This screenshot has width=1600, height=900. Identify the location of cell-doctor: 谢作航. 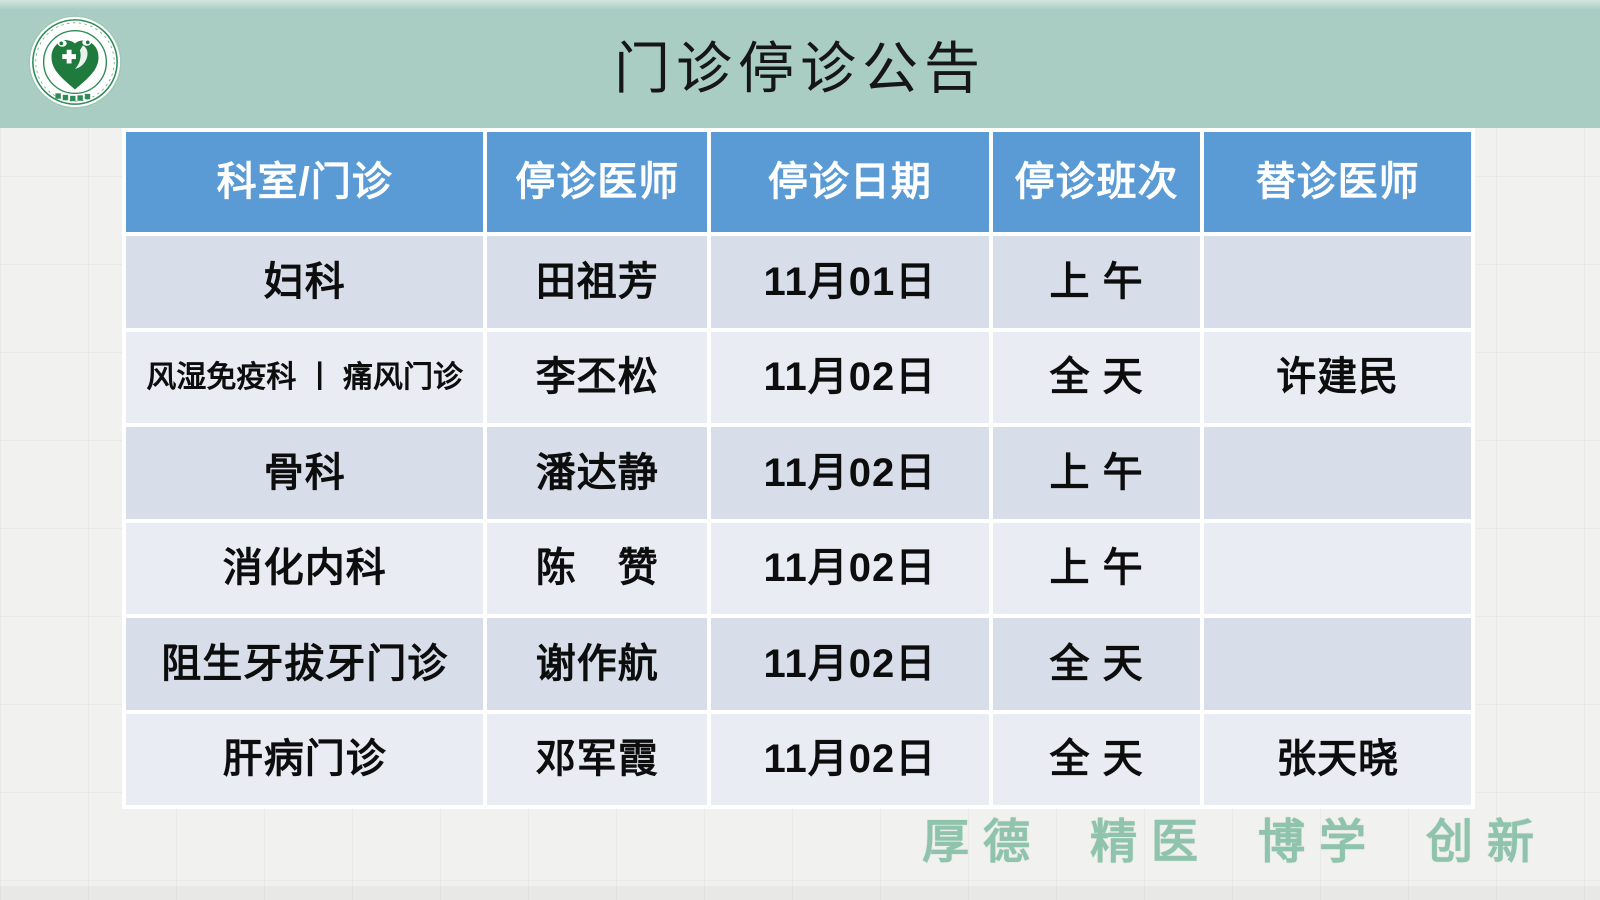
(597, 664).